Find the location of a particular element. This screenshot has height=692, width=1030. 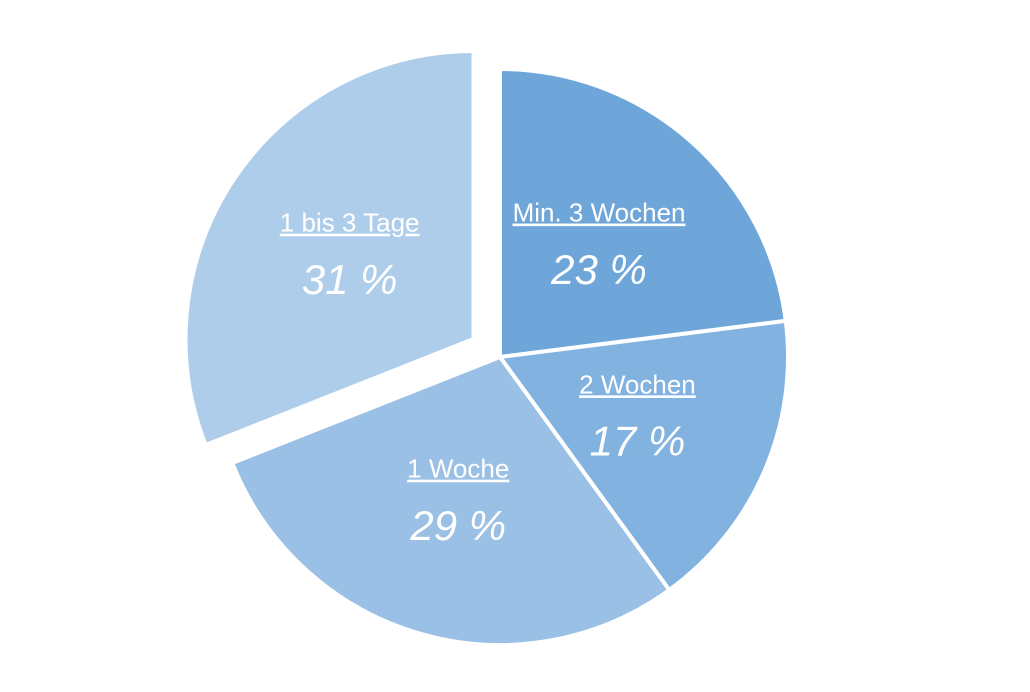

slice-label: 1 bis 3 Tage is located at coordinates (350, 223).